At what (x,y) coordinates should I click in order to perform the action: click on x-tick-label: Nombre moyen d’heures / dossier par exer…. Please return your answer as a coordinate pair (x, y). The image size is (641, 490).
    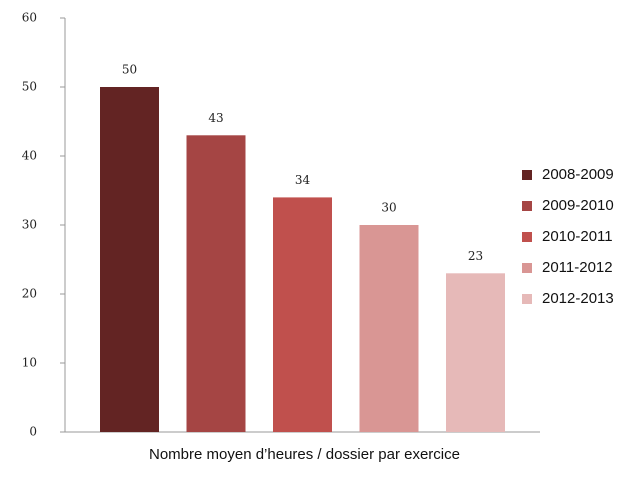
    Looking at the image, I should click on (304, 454).